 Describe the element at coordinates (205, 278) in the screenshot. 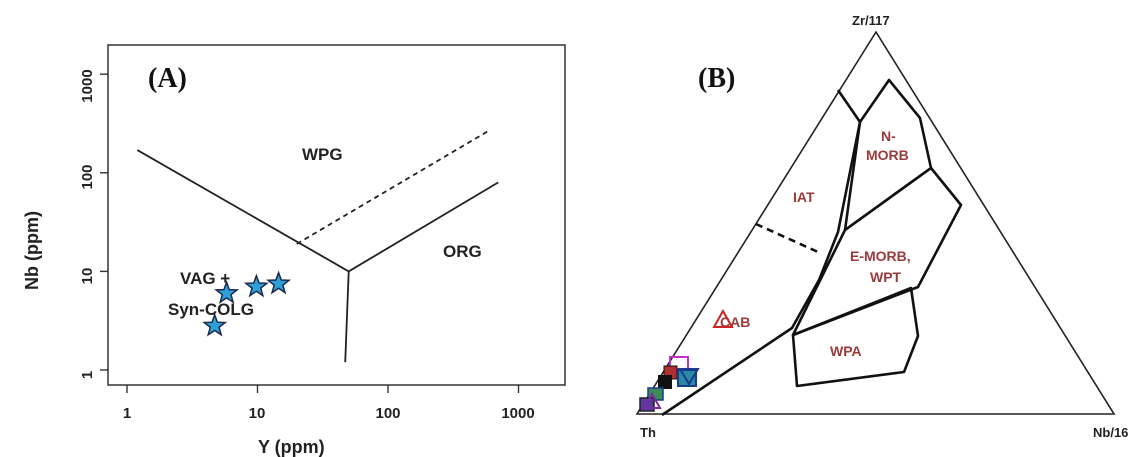

I see `field-label-vag: VAG +` at that location.